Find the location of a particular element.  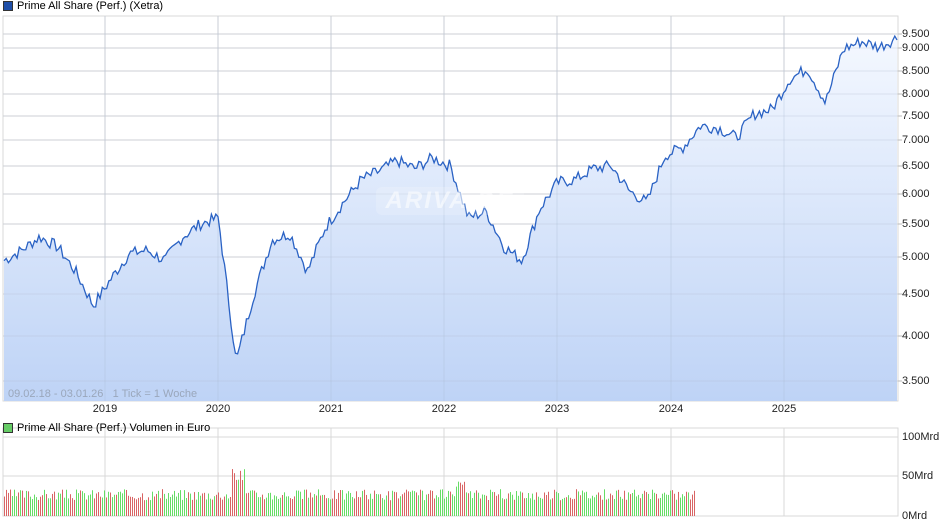

y-label: 8.500 is located at coordinates (916, 71).